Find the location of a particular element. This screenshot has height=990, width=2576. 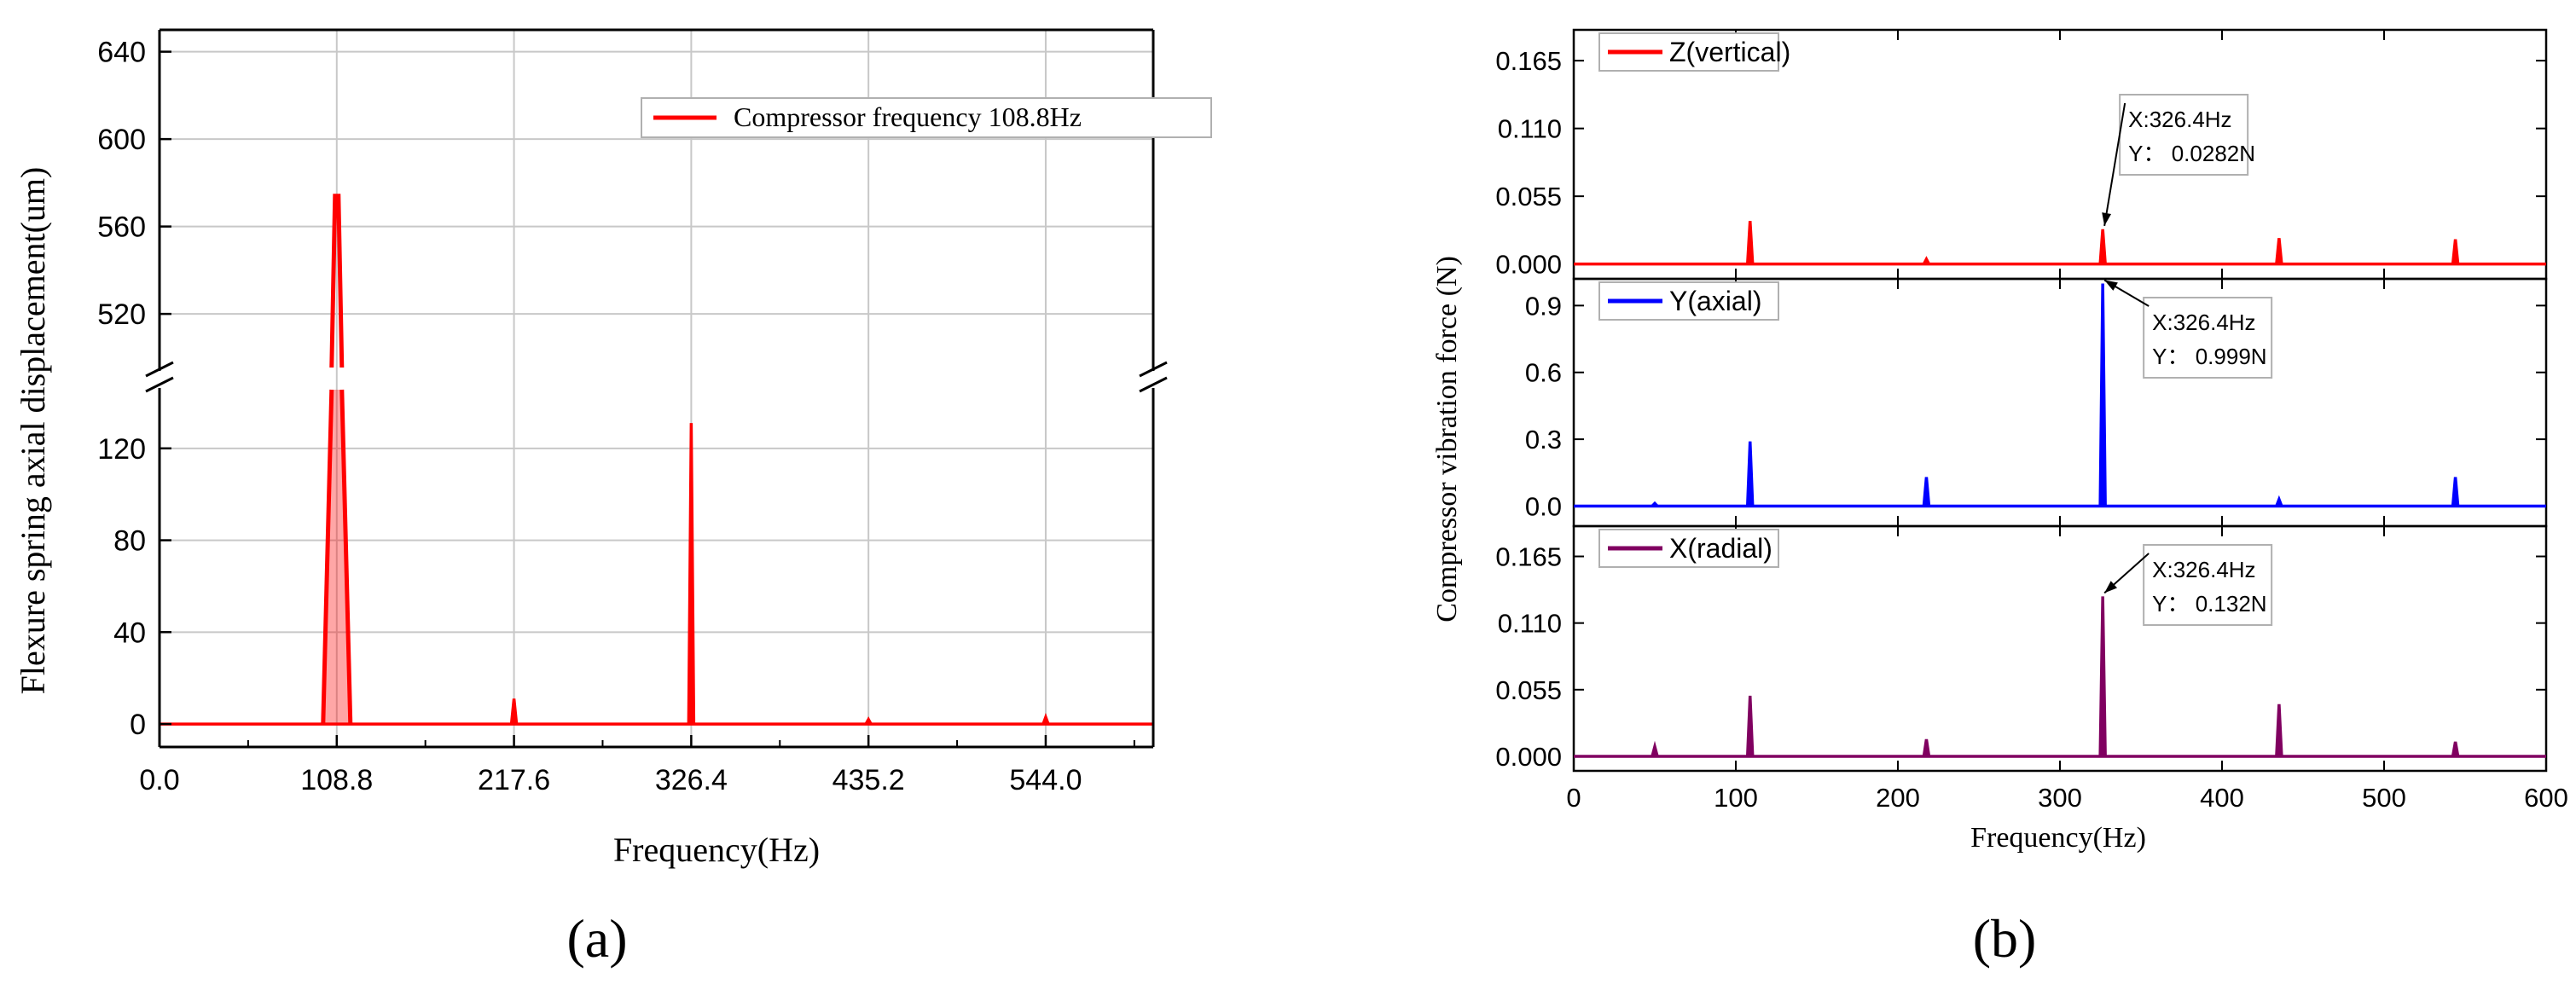

y-axis-label-b: Compressor vibration force (N) is located at coordinates (1447, 439).